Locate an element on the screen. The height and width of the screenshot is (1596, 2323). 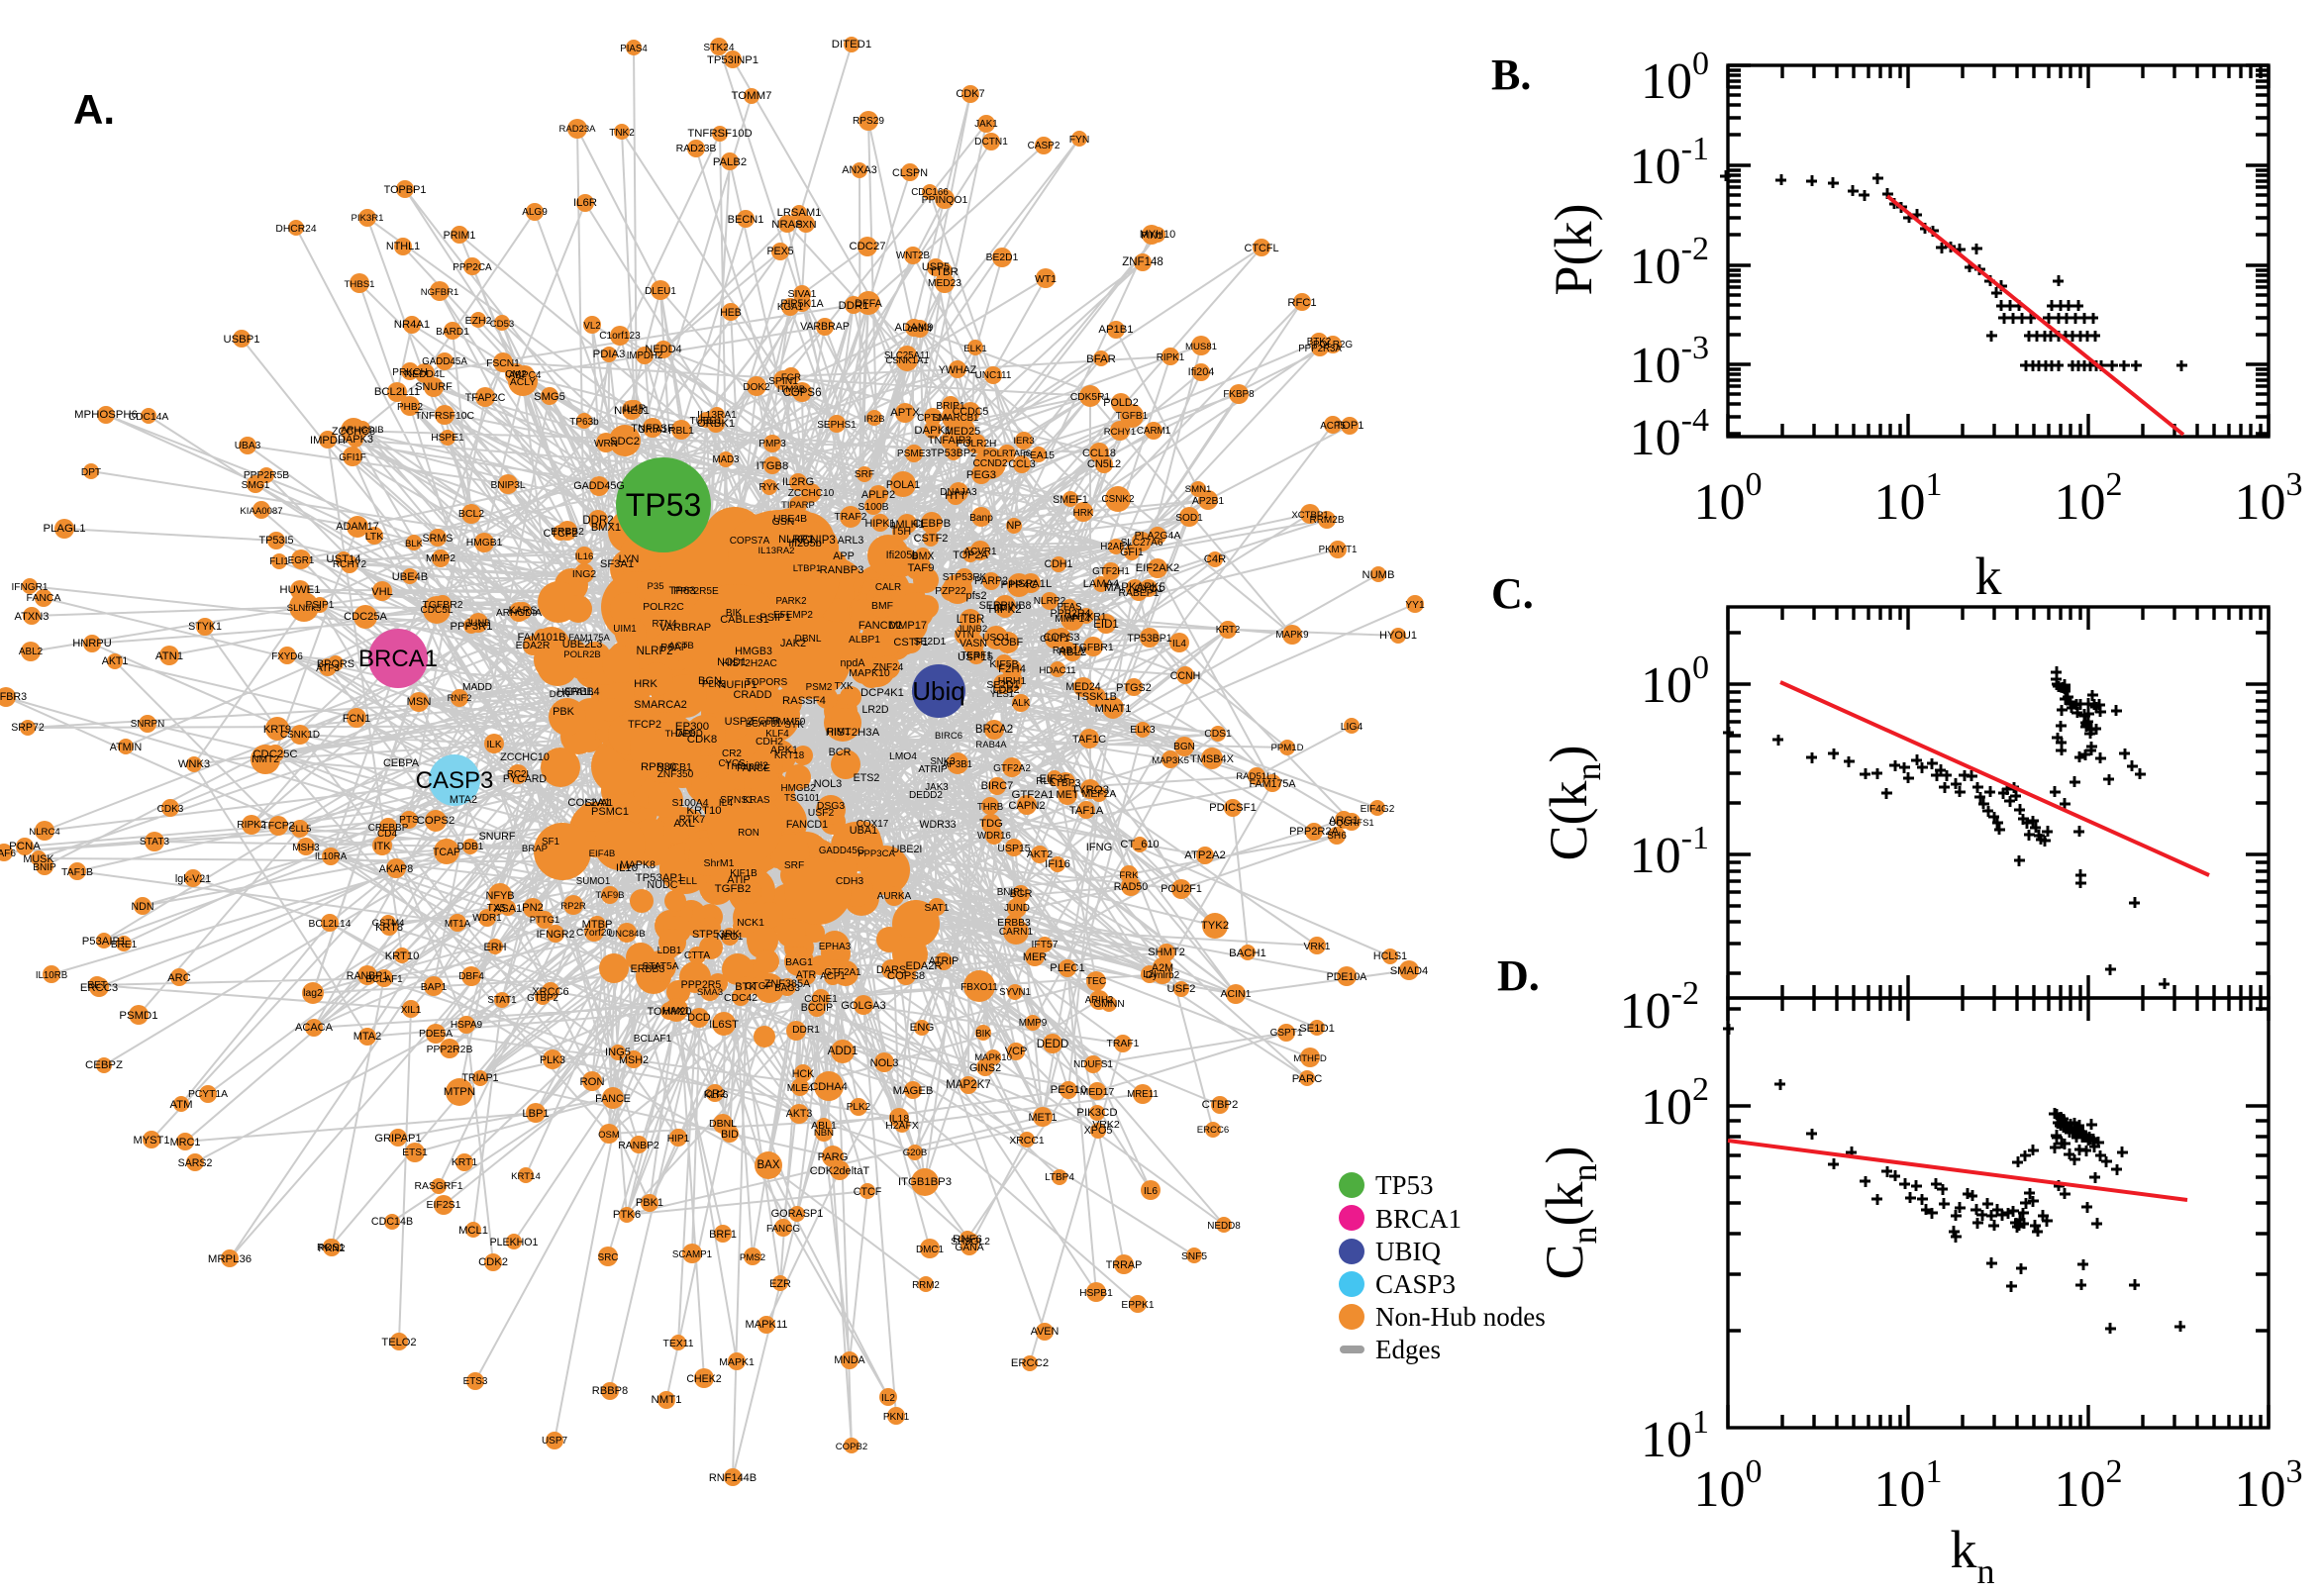
svg-text: PDIA3 is located at coordinates (609, 354).